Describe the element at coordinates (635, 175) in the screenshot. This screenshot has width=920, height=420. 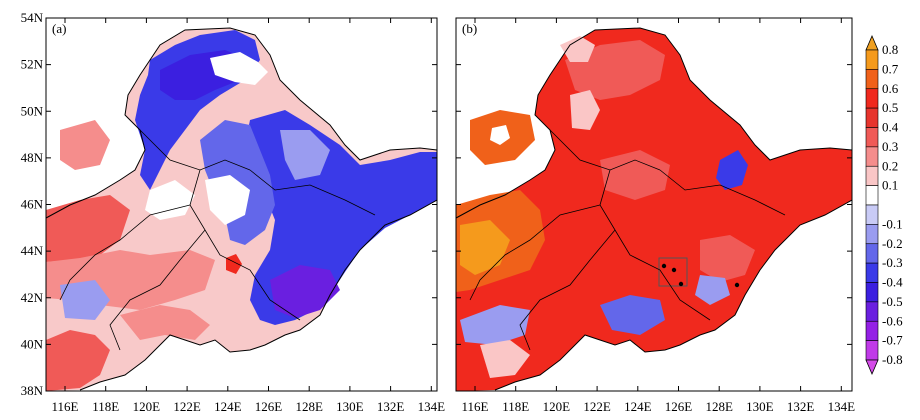
I see `field-red-center-b` at that location.